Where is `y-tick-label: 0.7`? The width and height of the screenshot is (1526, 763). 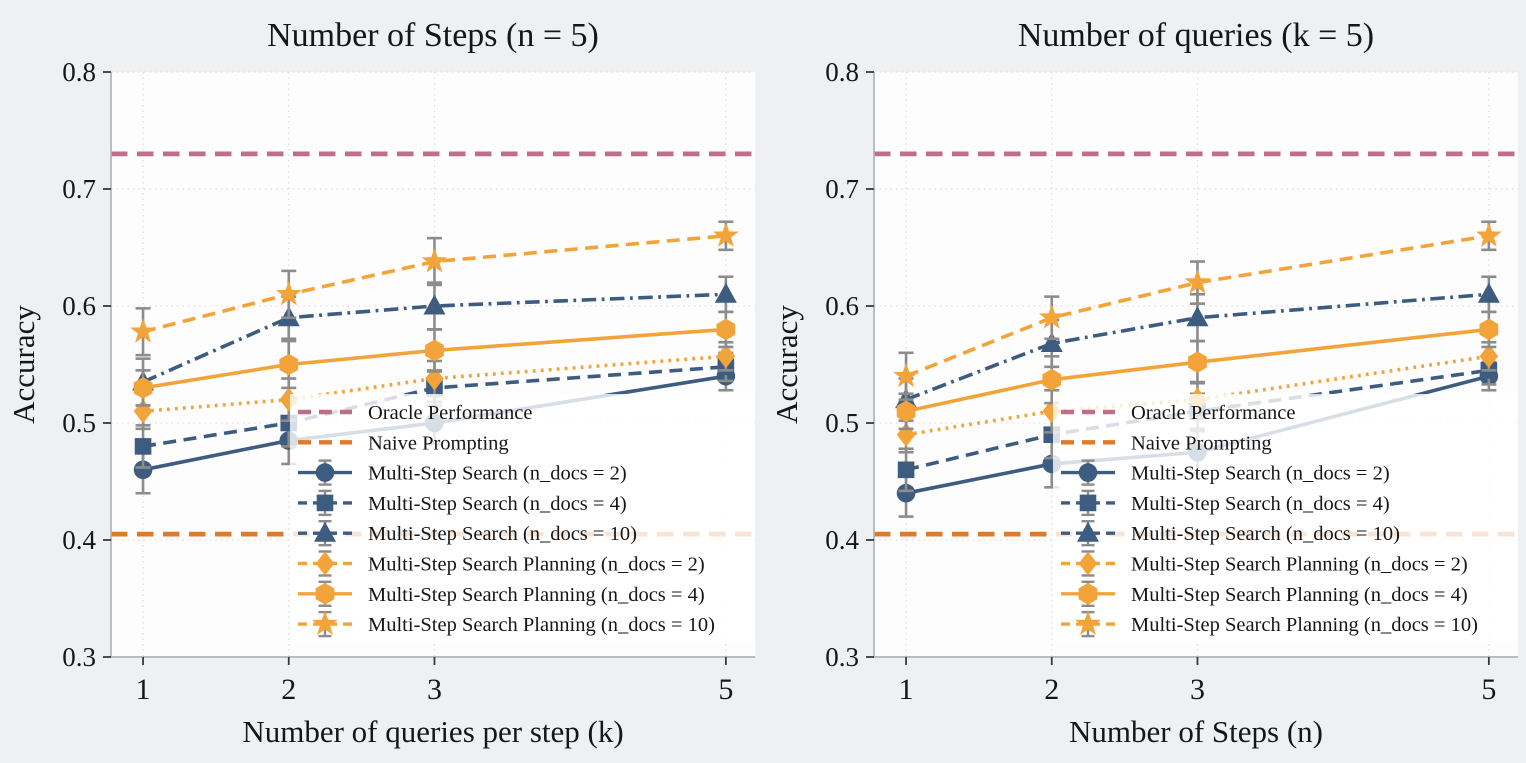
y-tick-label: 0.7 is located at coordinates (79, 189).